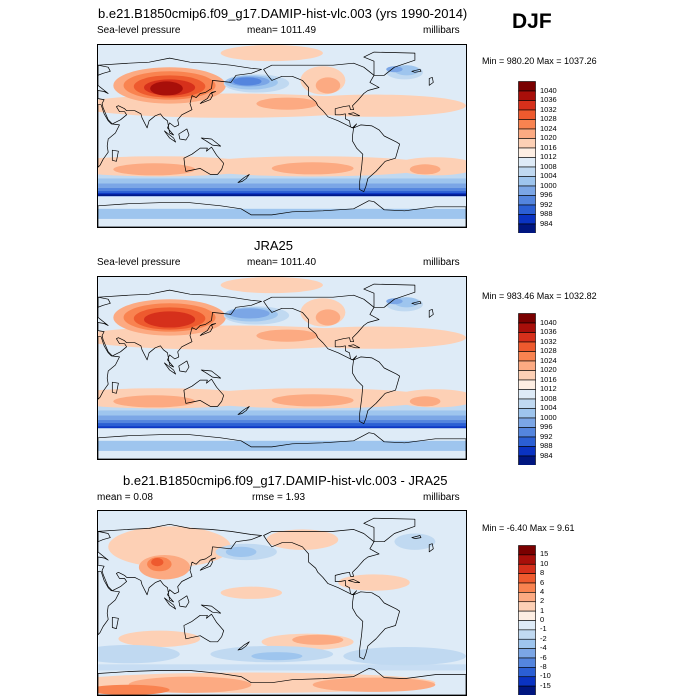 This screenshot has width=700, height=700. Describe the element at coordinates (544, 563) in the screenshot. I see `colorbar-tick-label: 10` at that location.